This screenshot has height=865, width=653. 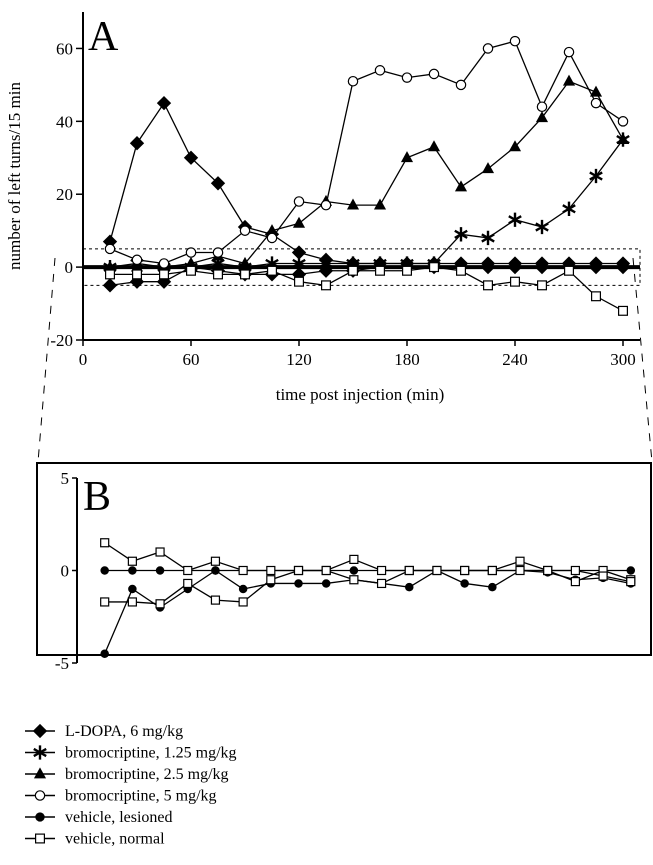 I want to click on panel-a-series-line, so click(x=366, y=183).